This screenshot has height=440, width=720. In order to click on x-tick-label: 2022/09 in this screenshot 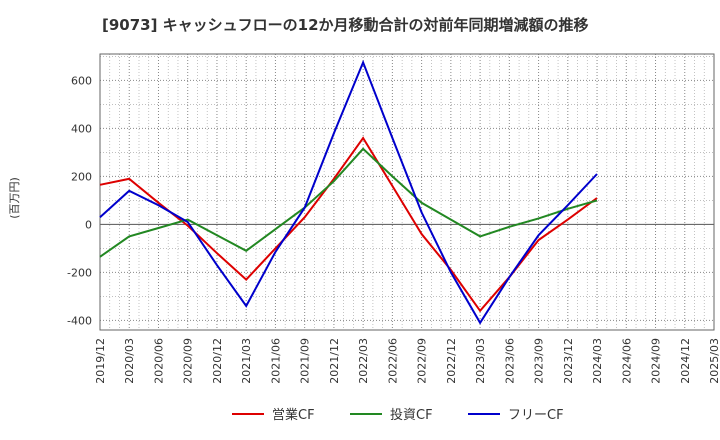, I will do `click(422, 361)`.